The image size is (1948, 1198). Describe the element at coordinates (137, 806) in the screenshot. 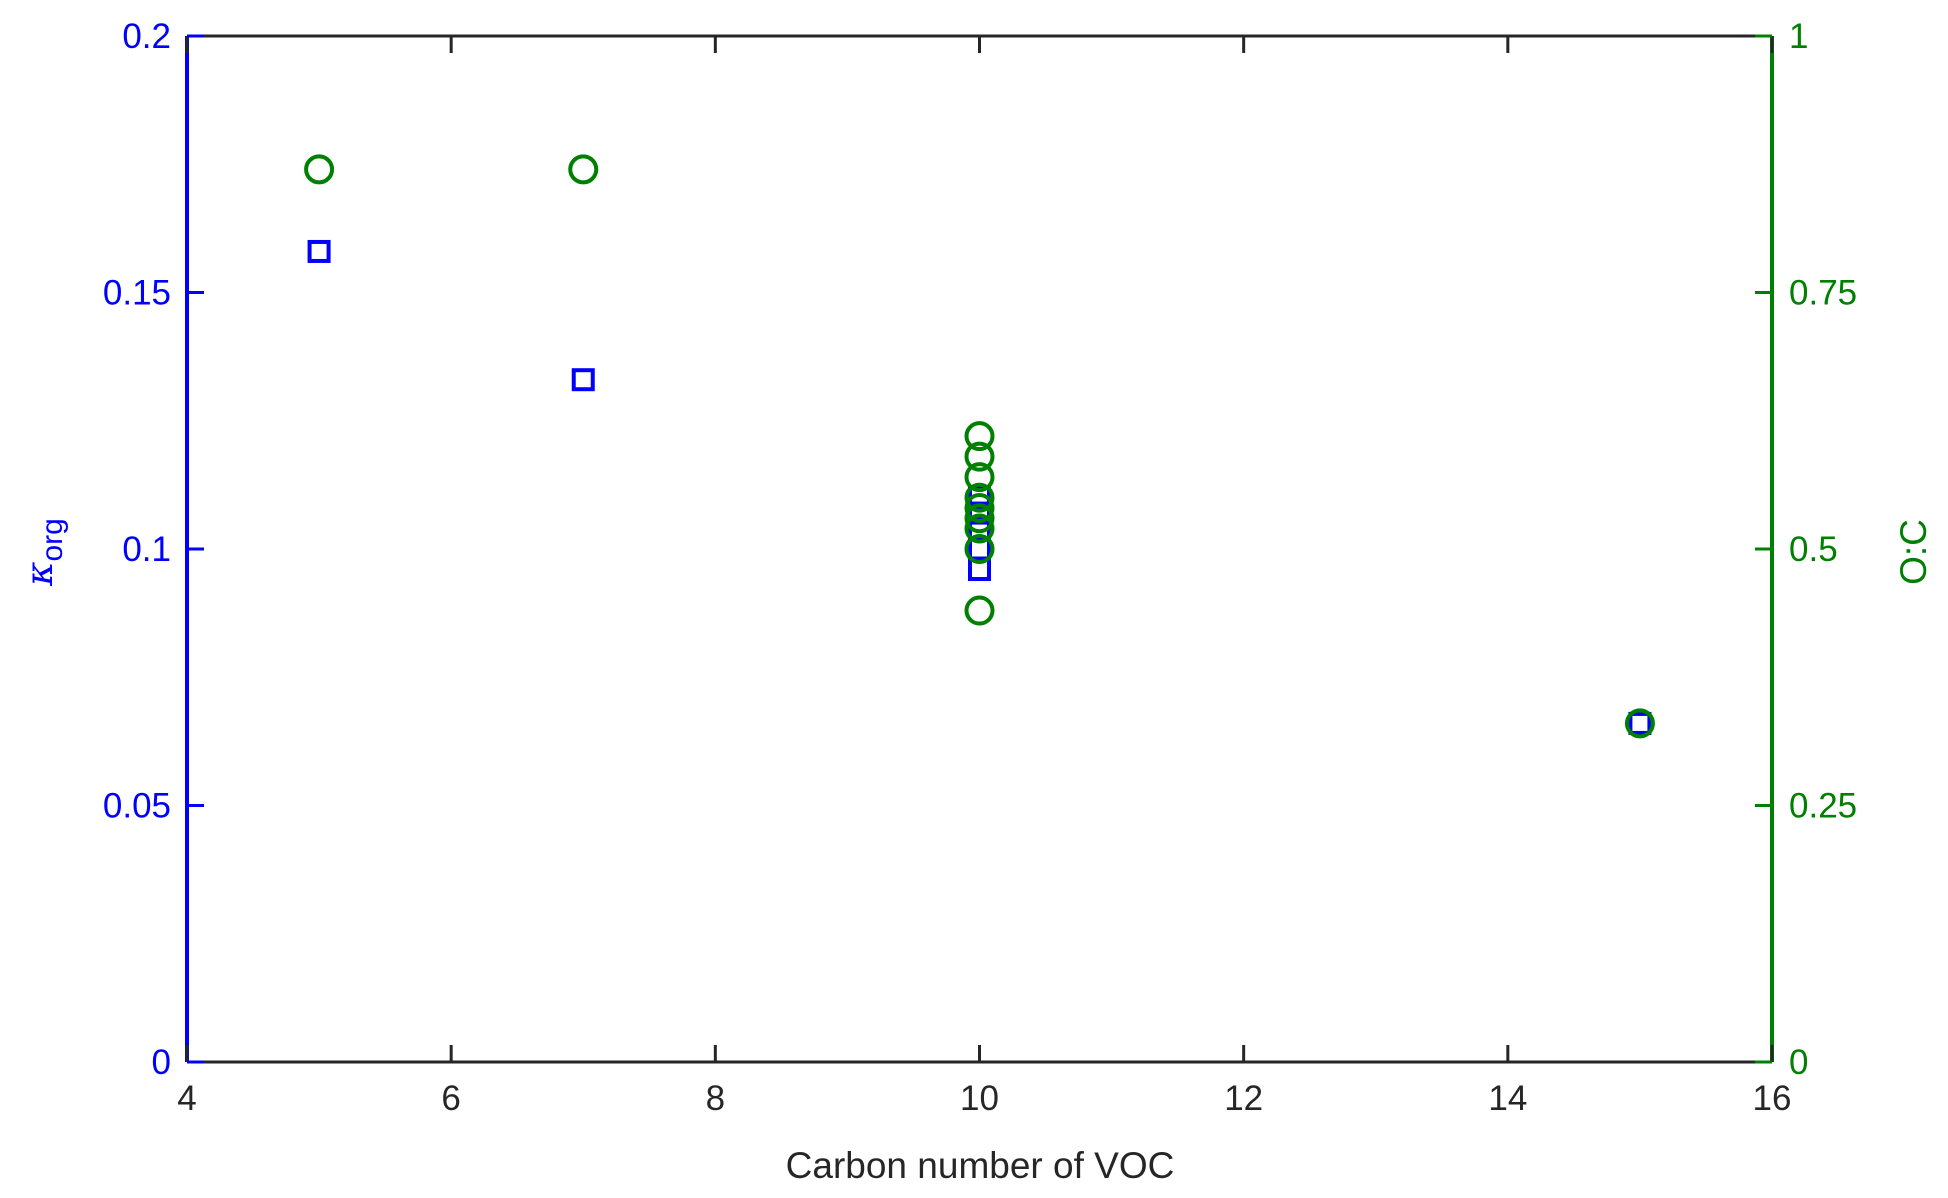

I see `y-left-tick-label: 0.05` at that location.